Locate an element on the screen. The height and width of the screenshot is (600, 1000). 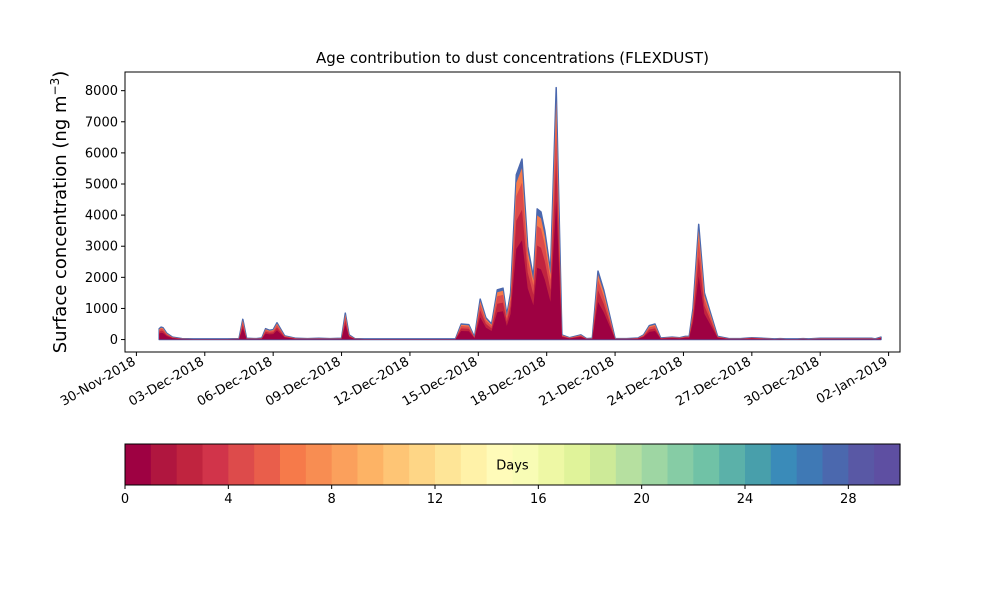
colorbar-tick-label: 24 is located at coordinates (745, 499).